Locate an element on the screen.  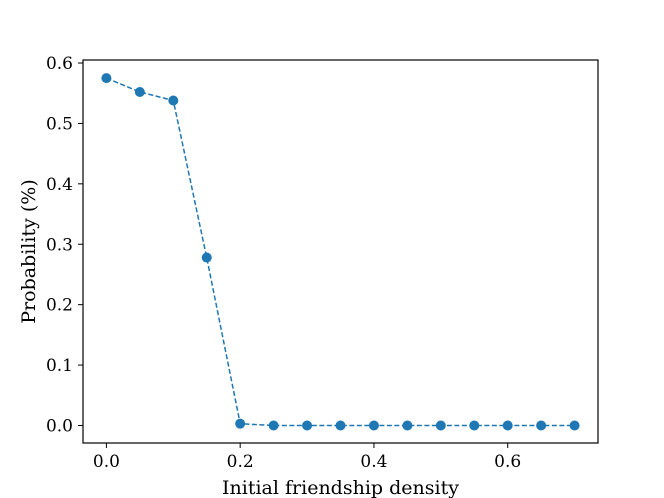
y-tick-label: 0.4 is located at coordinates (59, 185).